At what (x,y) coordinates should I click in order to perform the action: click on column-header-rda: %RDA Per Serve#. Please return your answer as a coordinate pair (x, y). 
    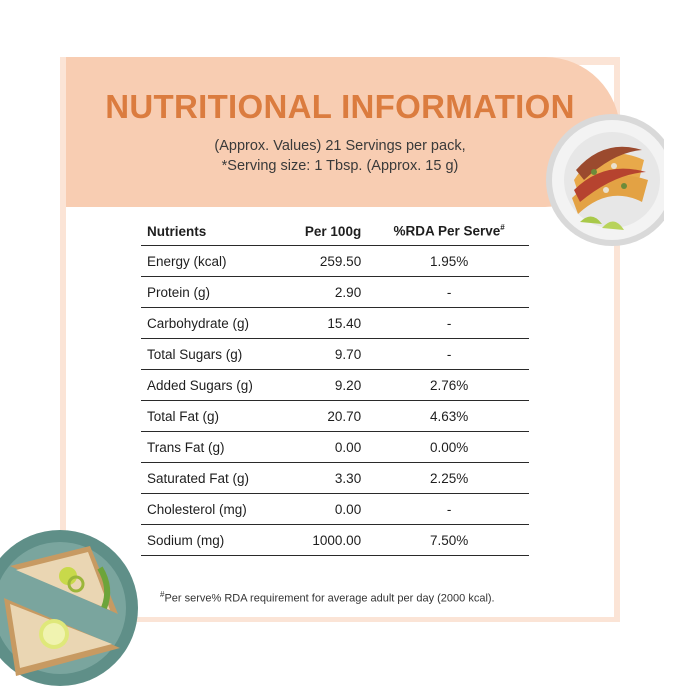
    Looking at the image, I should click on (449, 231).